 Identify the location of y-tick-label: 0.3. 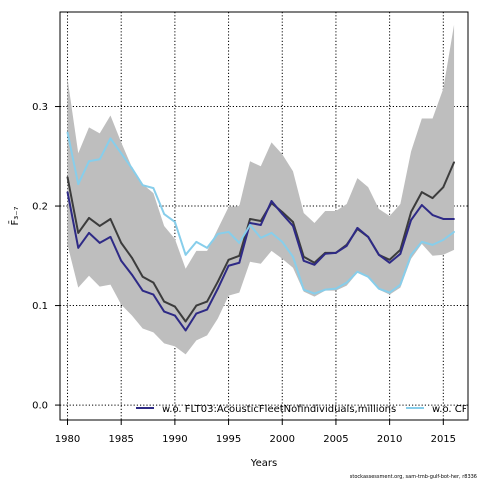
(40, 107).